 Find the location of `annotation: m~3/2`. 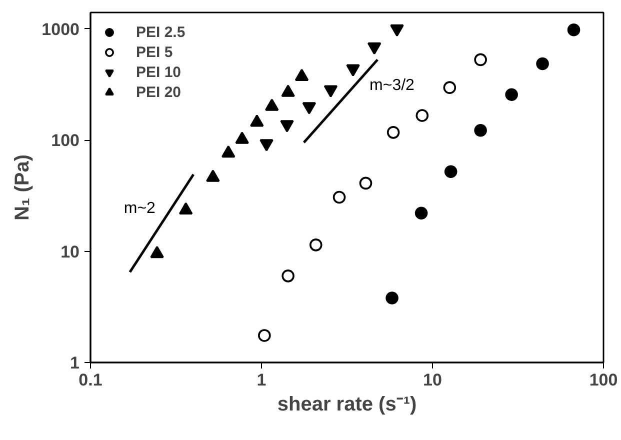

annotation: m~3/2 is located at coordinates (392, 85).